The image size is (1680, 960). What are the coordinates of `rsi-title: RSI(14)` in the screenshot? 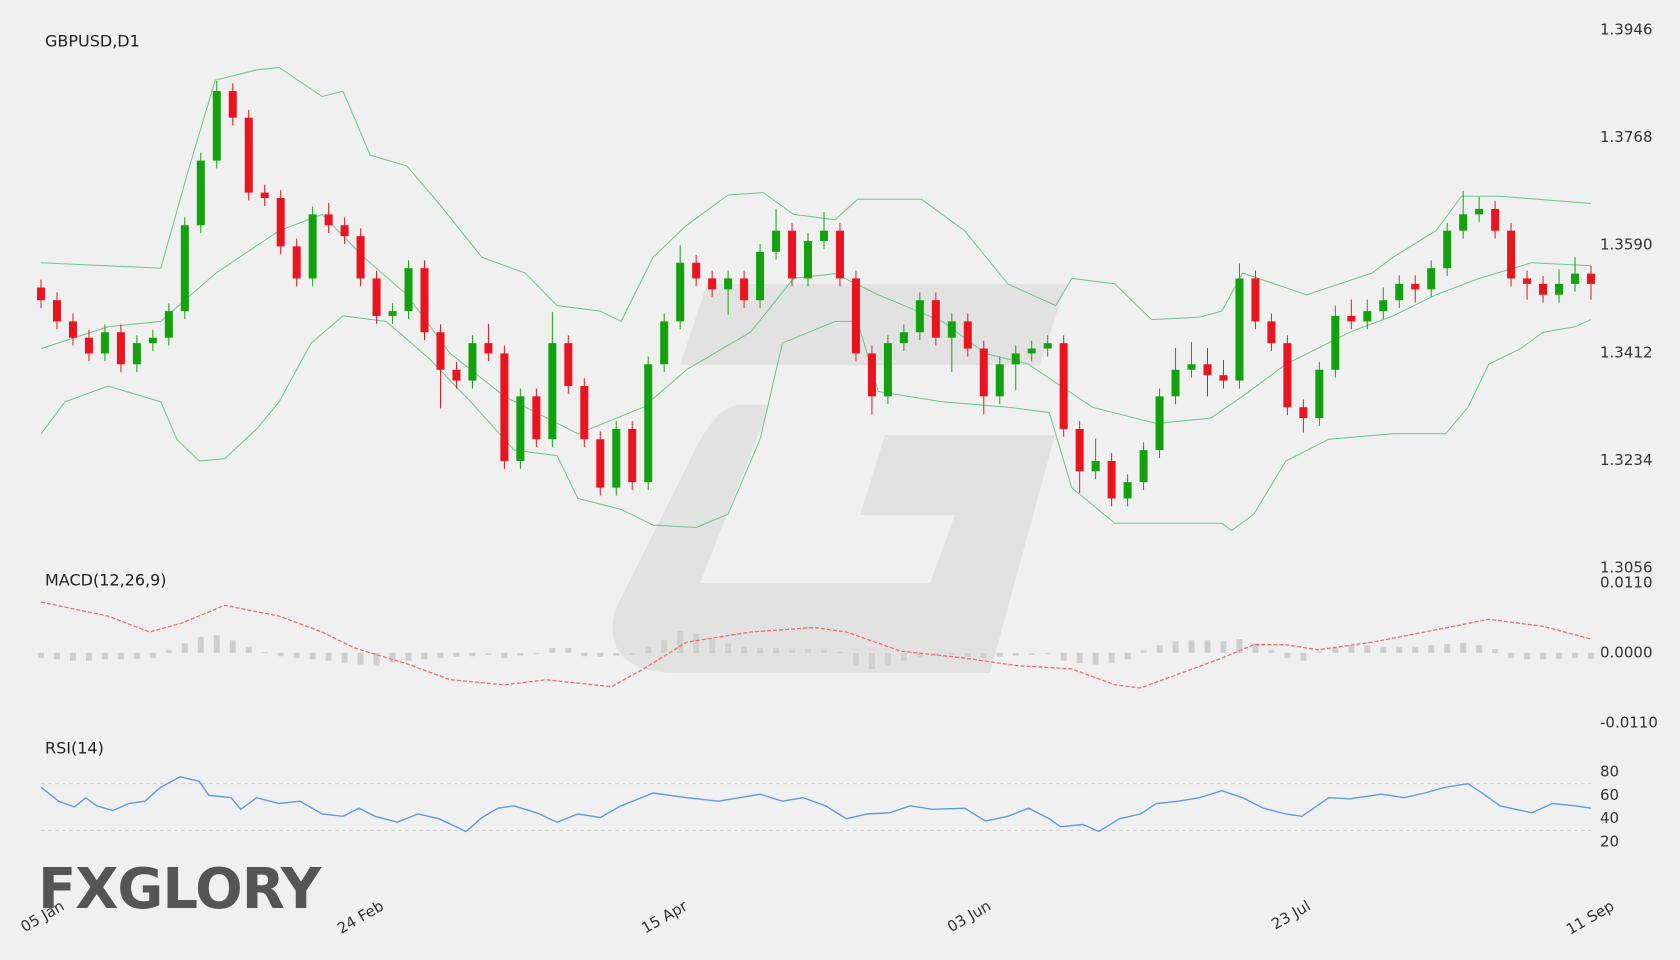 It's located at (74, 748).